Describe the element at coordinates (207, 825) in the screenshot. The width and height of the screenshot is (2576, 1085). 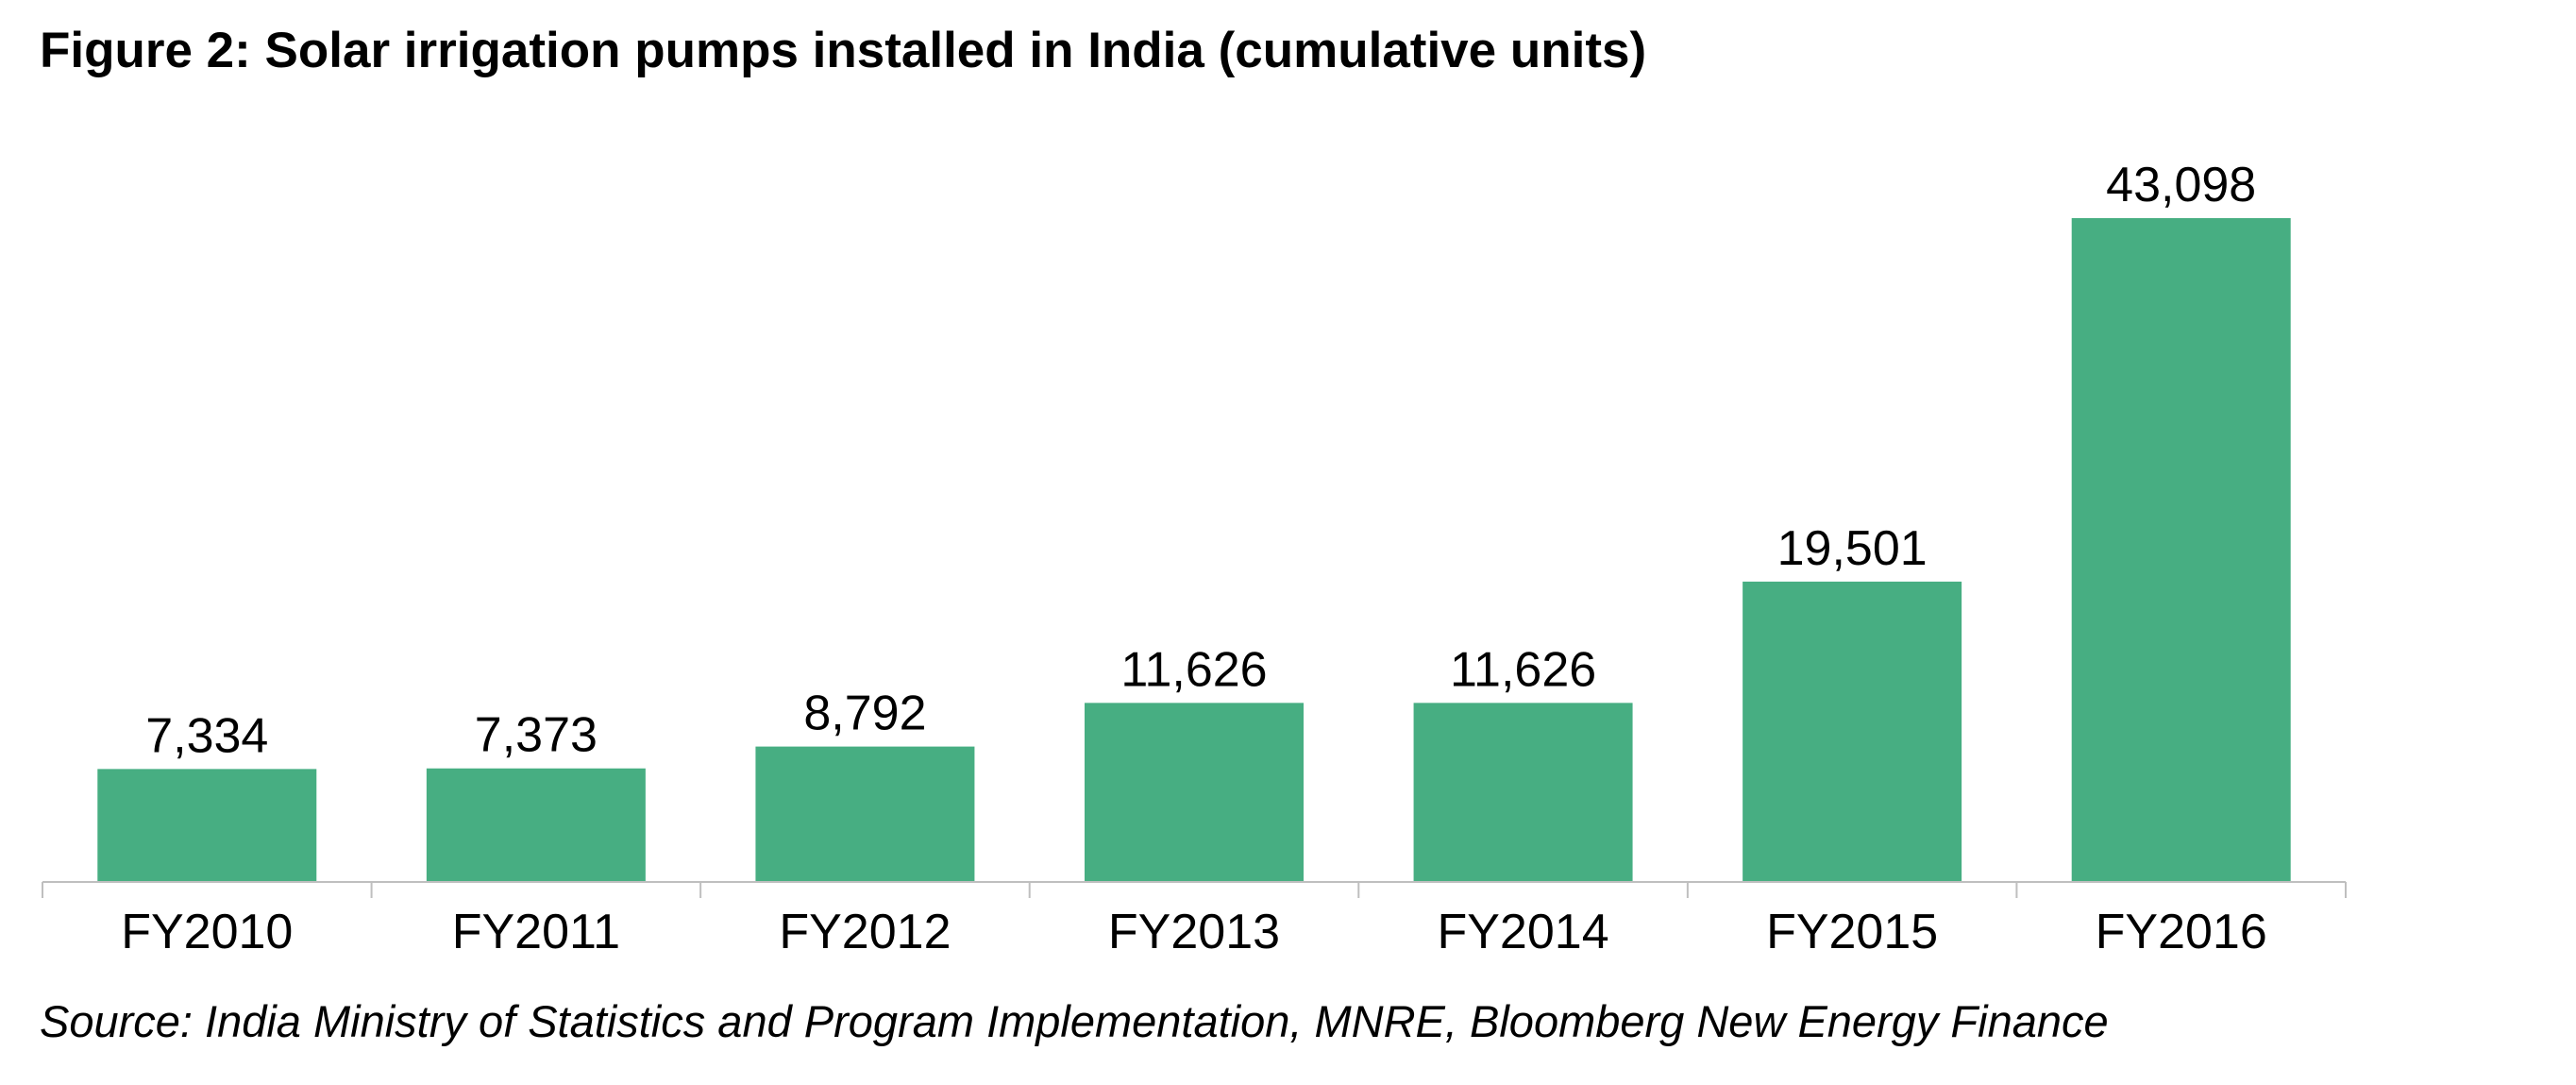
I see `bar-fy2010` at that location.